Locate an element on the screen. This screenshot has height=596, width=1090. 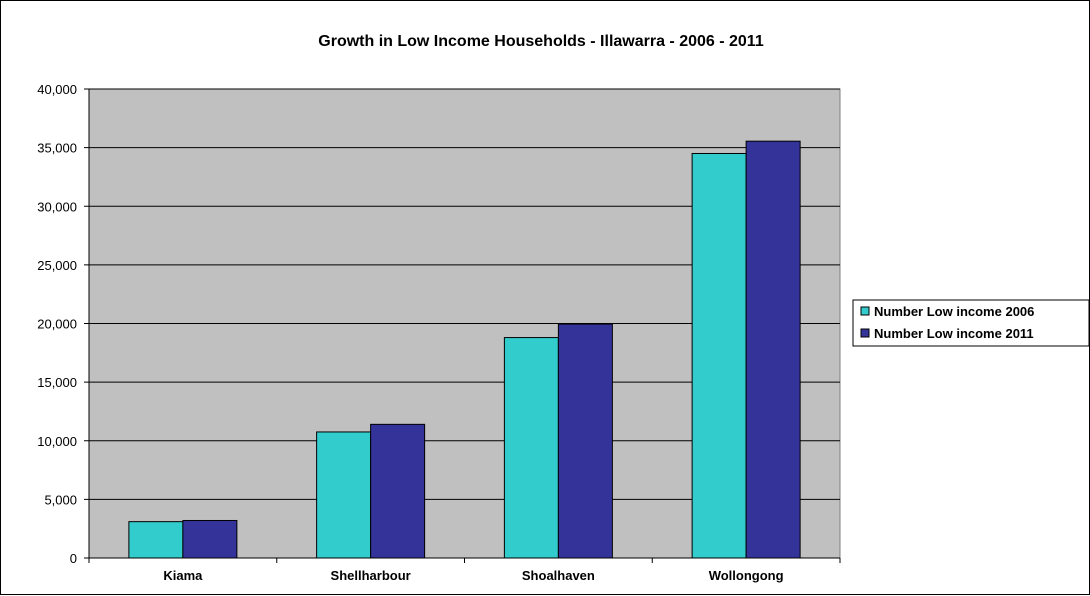
y-tick-label: 40,000 is located at coordinates (57, 89).